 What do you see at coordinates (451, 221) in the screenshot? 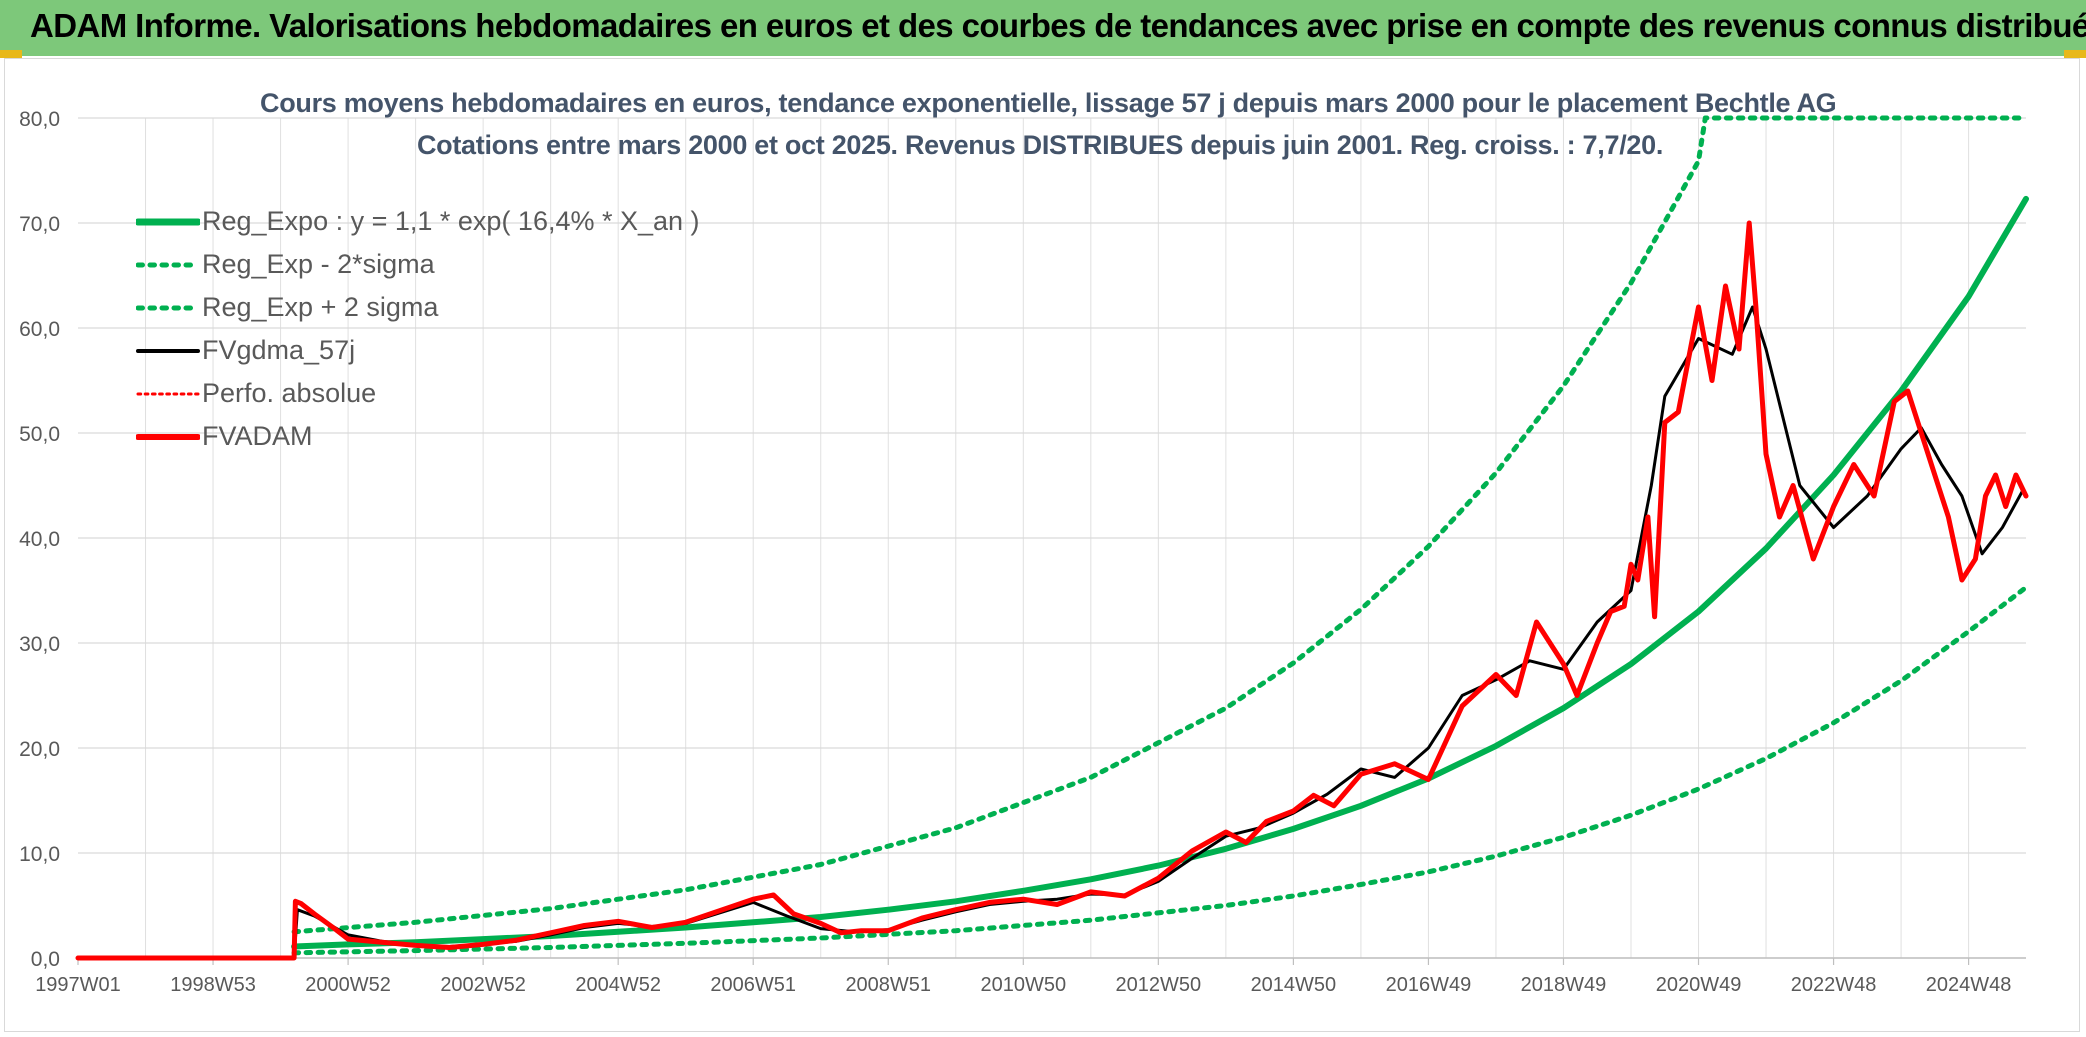
I see `legend-label: Reg_Expo : y = 1,1 * exp( 16,4% * X_an )` at bounding box center [451, 221].